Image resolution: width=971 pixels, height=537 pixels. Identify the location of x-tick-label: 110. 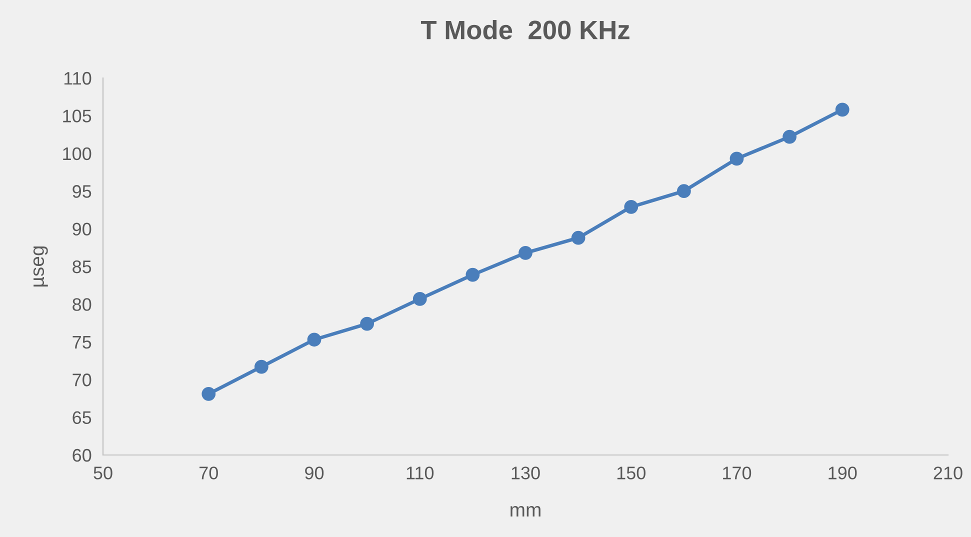
(420, 473).